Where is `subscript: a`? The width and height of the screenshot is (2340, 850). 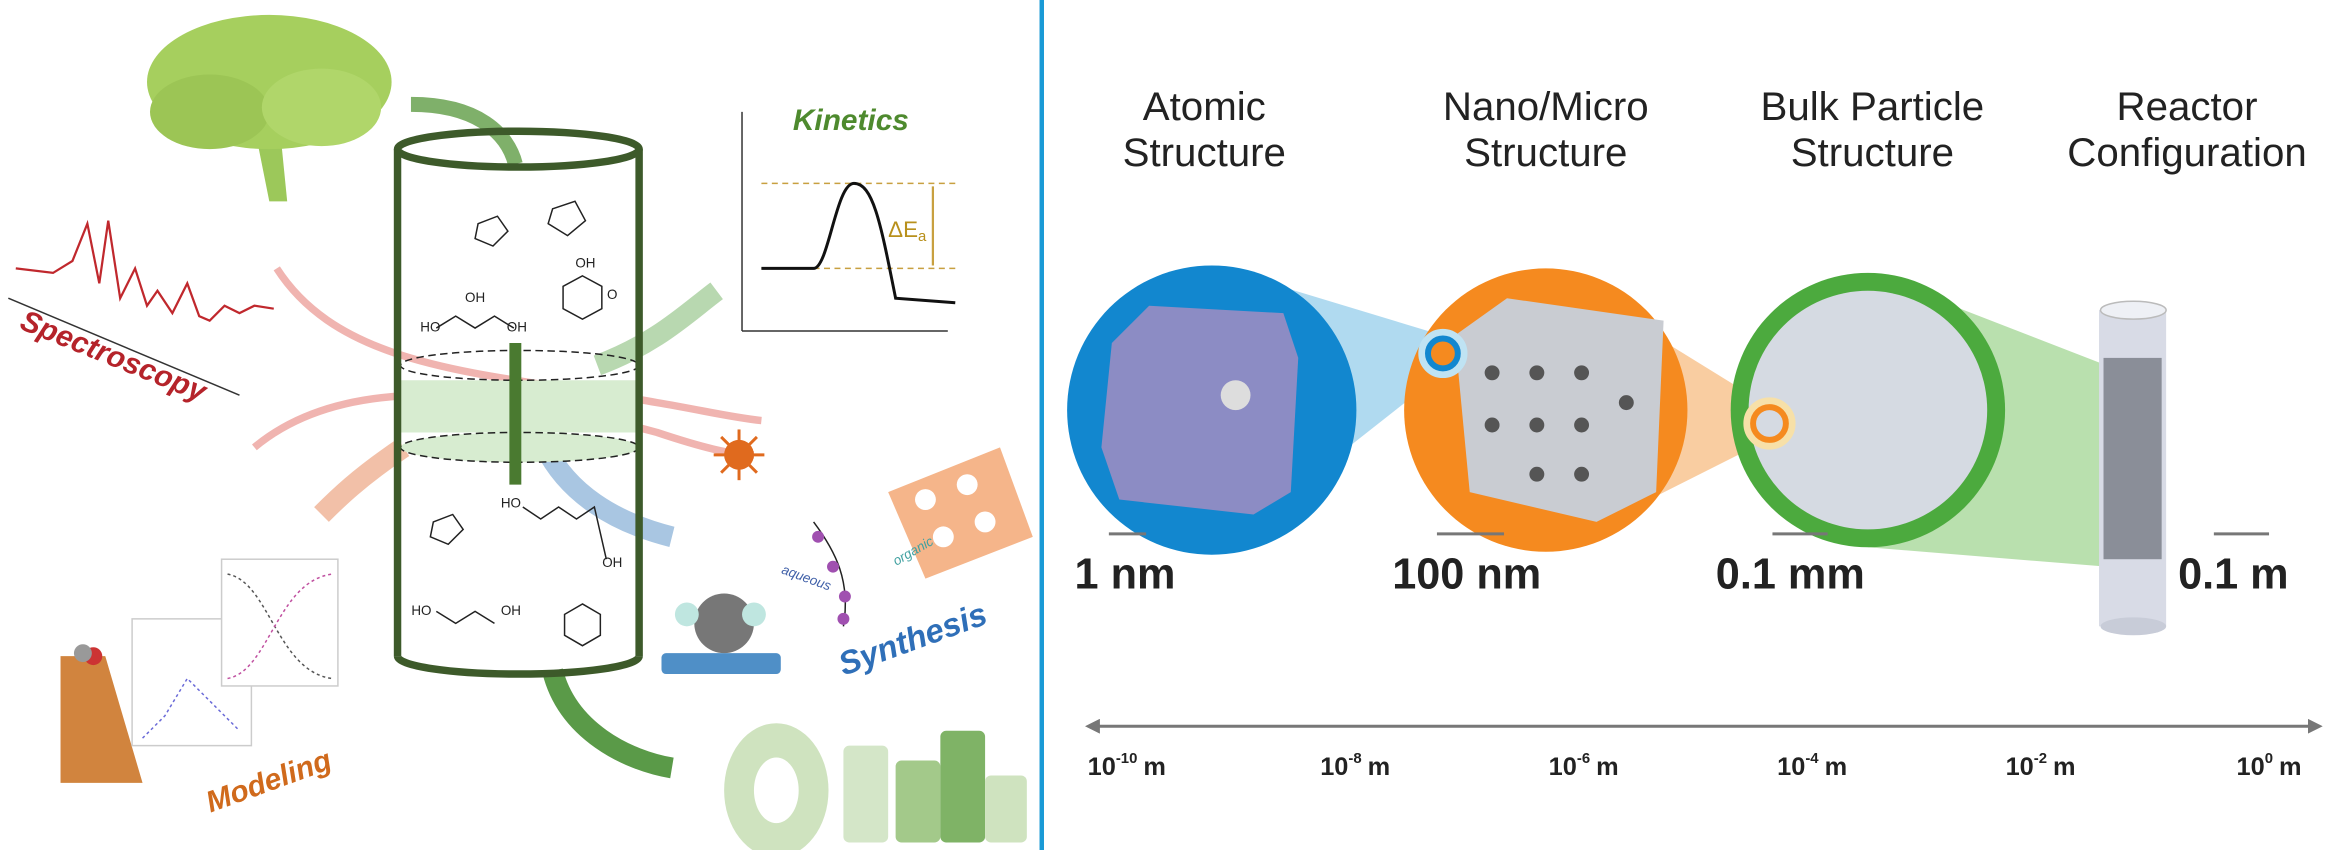 subscript: a is located at coordinates (922, 237).